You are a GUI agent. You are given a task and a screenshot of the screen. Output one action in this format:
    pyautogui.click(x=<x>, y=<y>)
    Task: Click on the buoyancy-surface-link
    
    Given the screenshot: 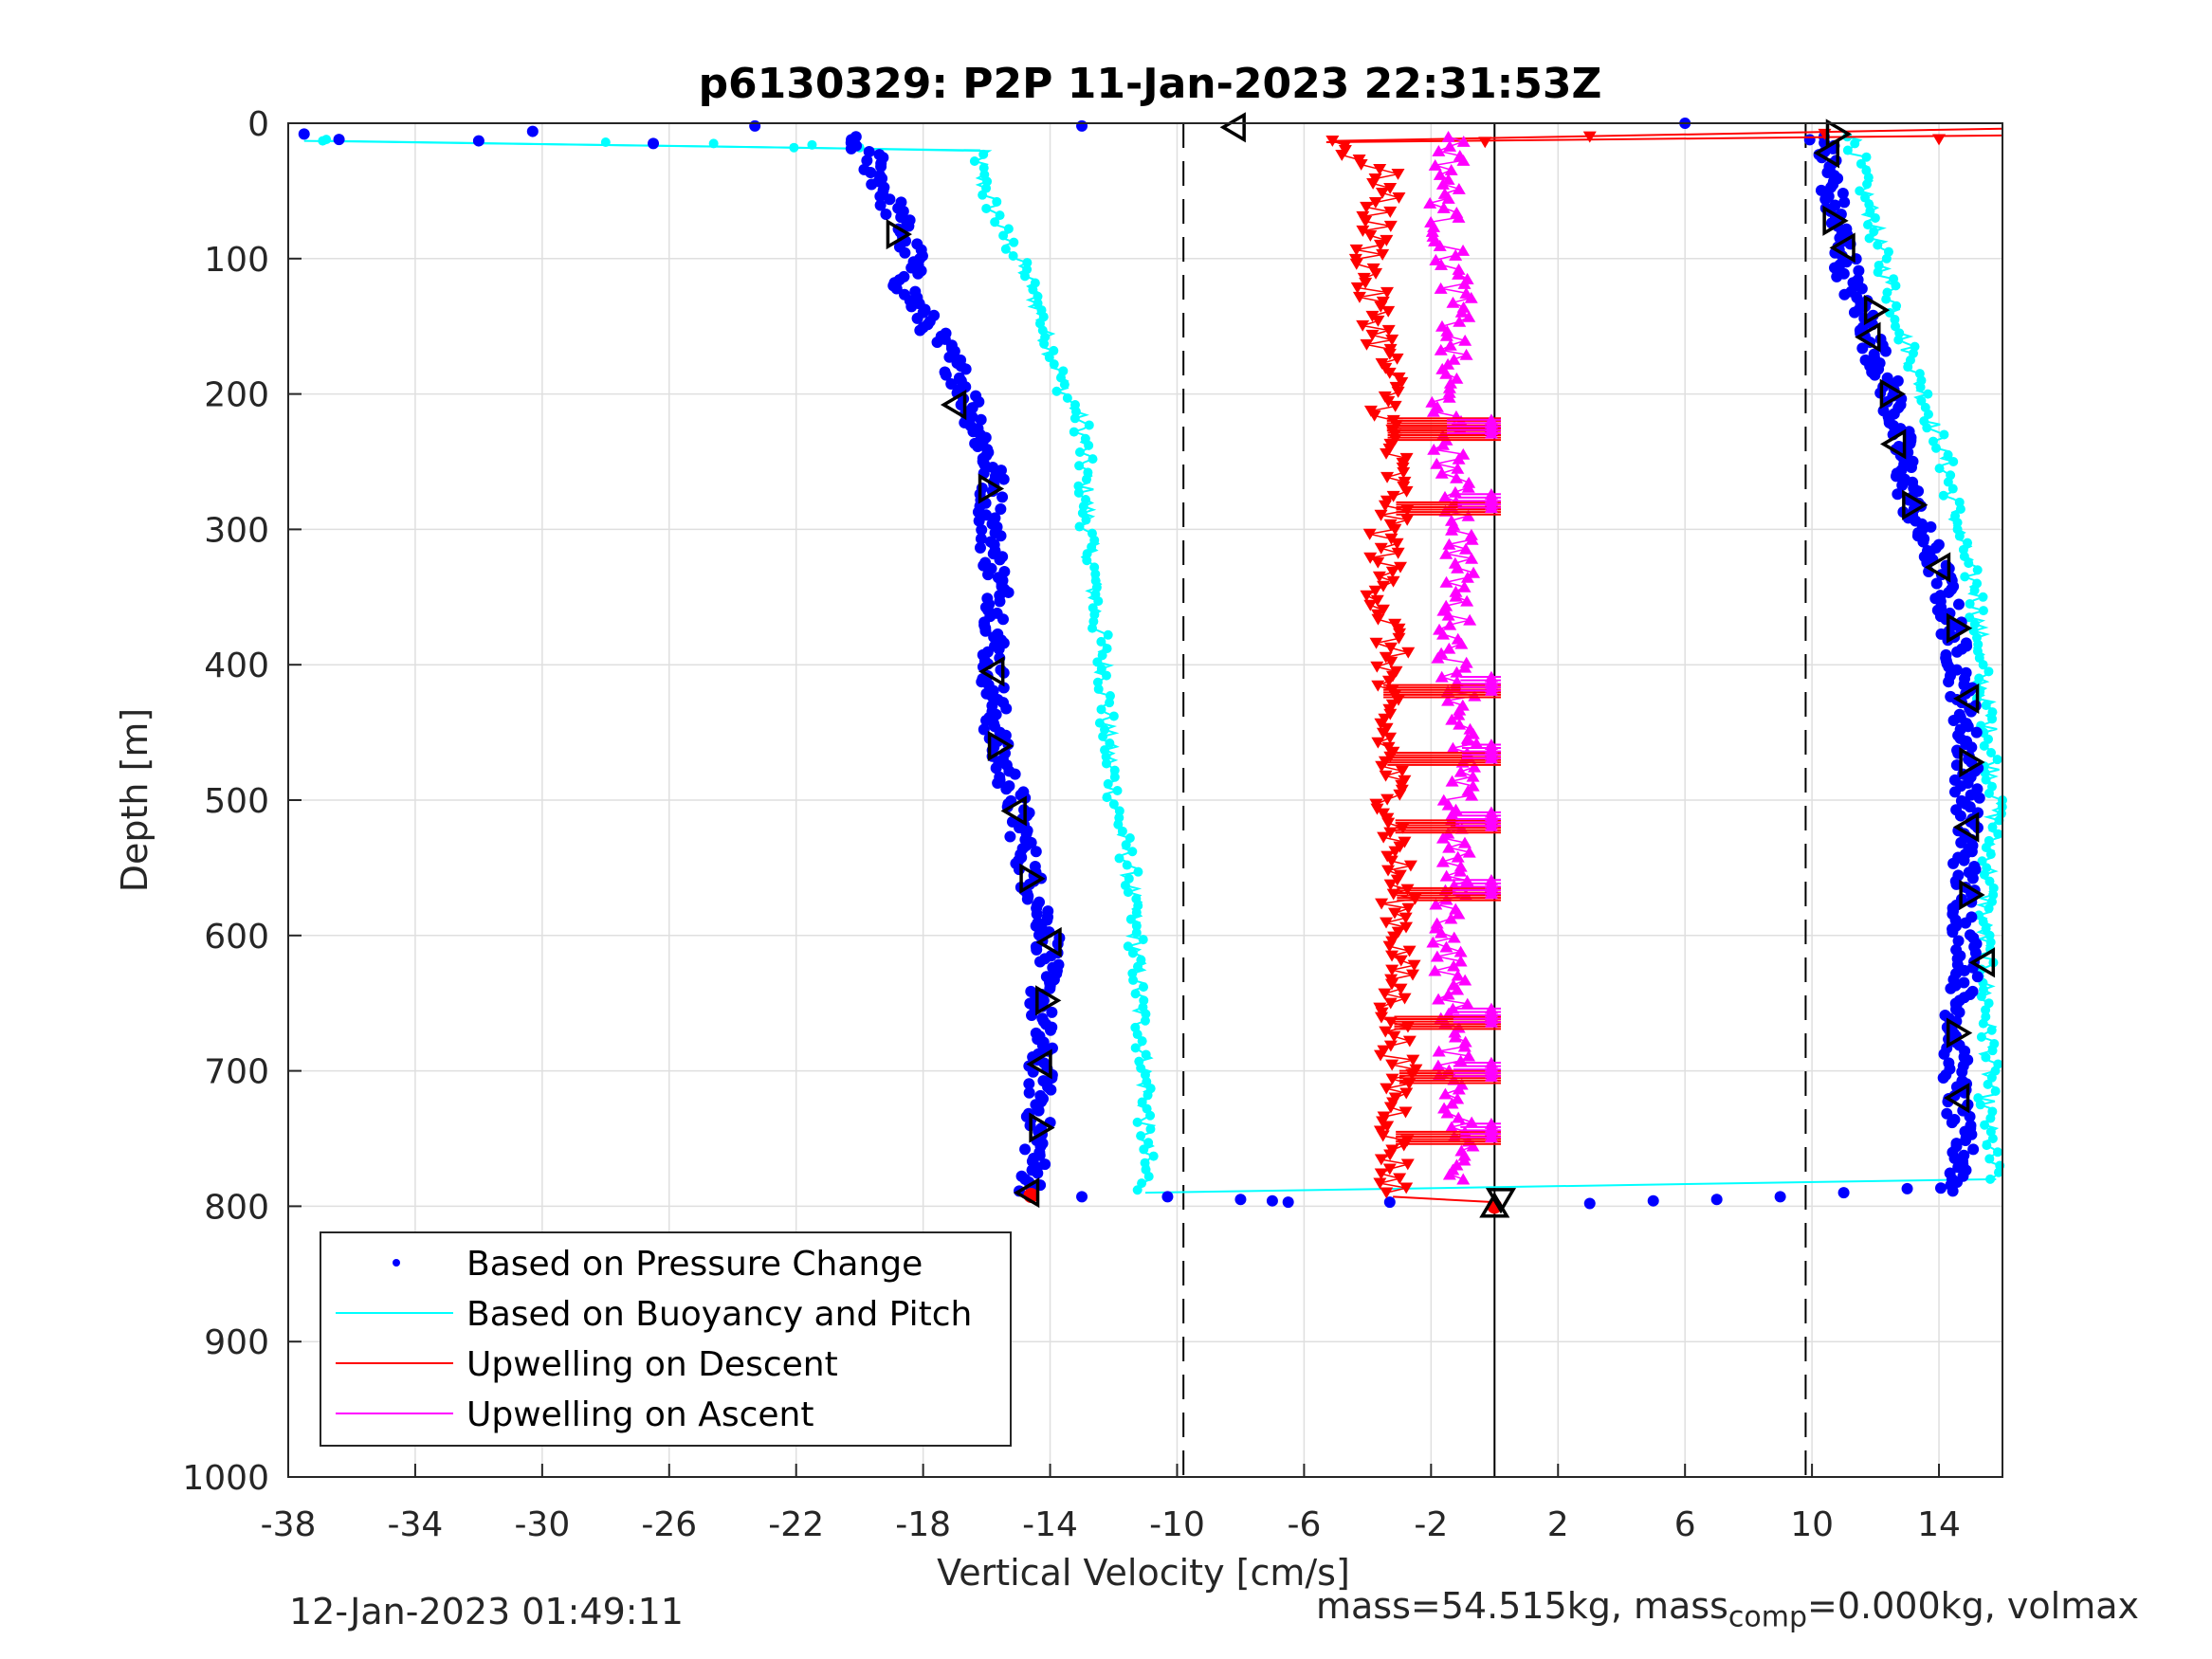 What is the action you would take?
    pyautogui.click(x=641, y=145)
    